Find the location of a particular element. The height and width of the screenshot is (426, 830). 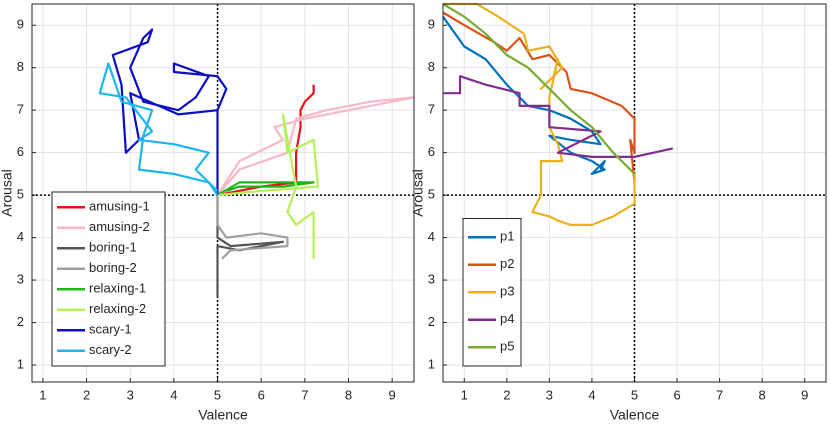

legend-box is located at coordinates (108, 279).